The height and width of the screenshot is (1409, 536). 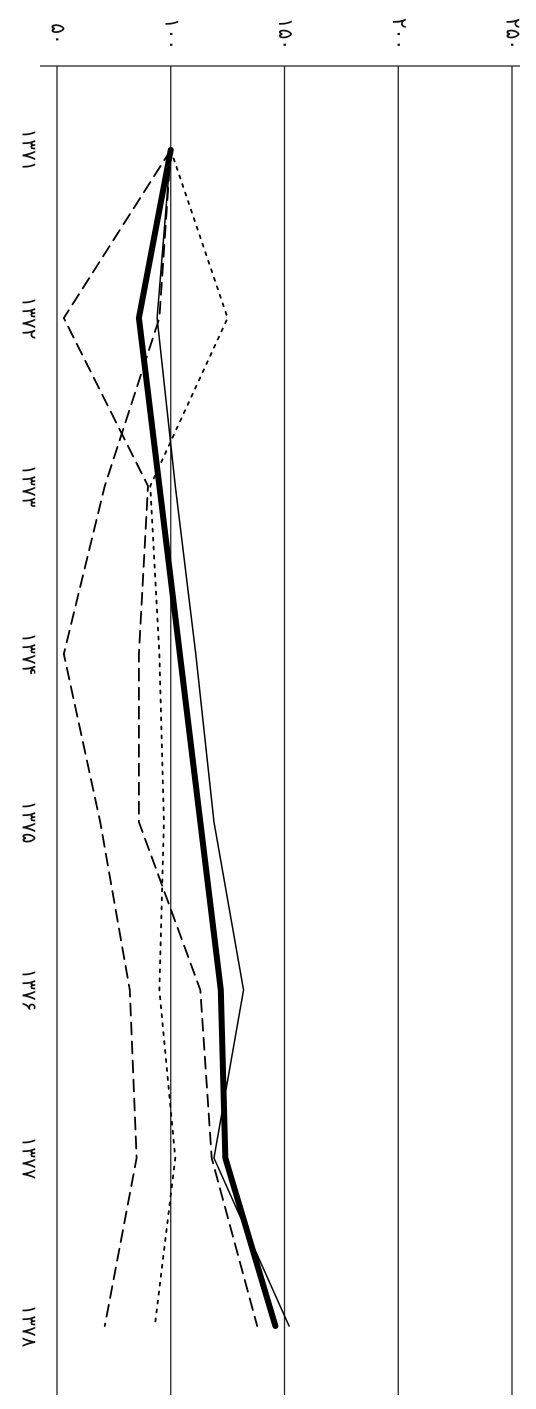 I want to click on data-line, so click(x=189, y=738).